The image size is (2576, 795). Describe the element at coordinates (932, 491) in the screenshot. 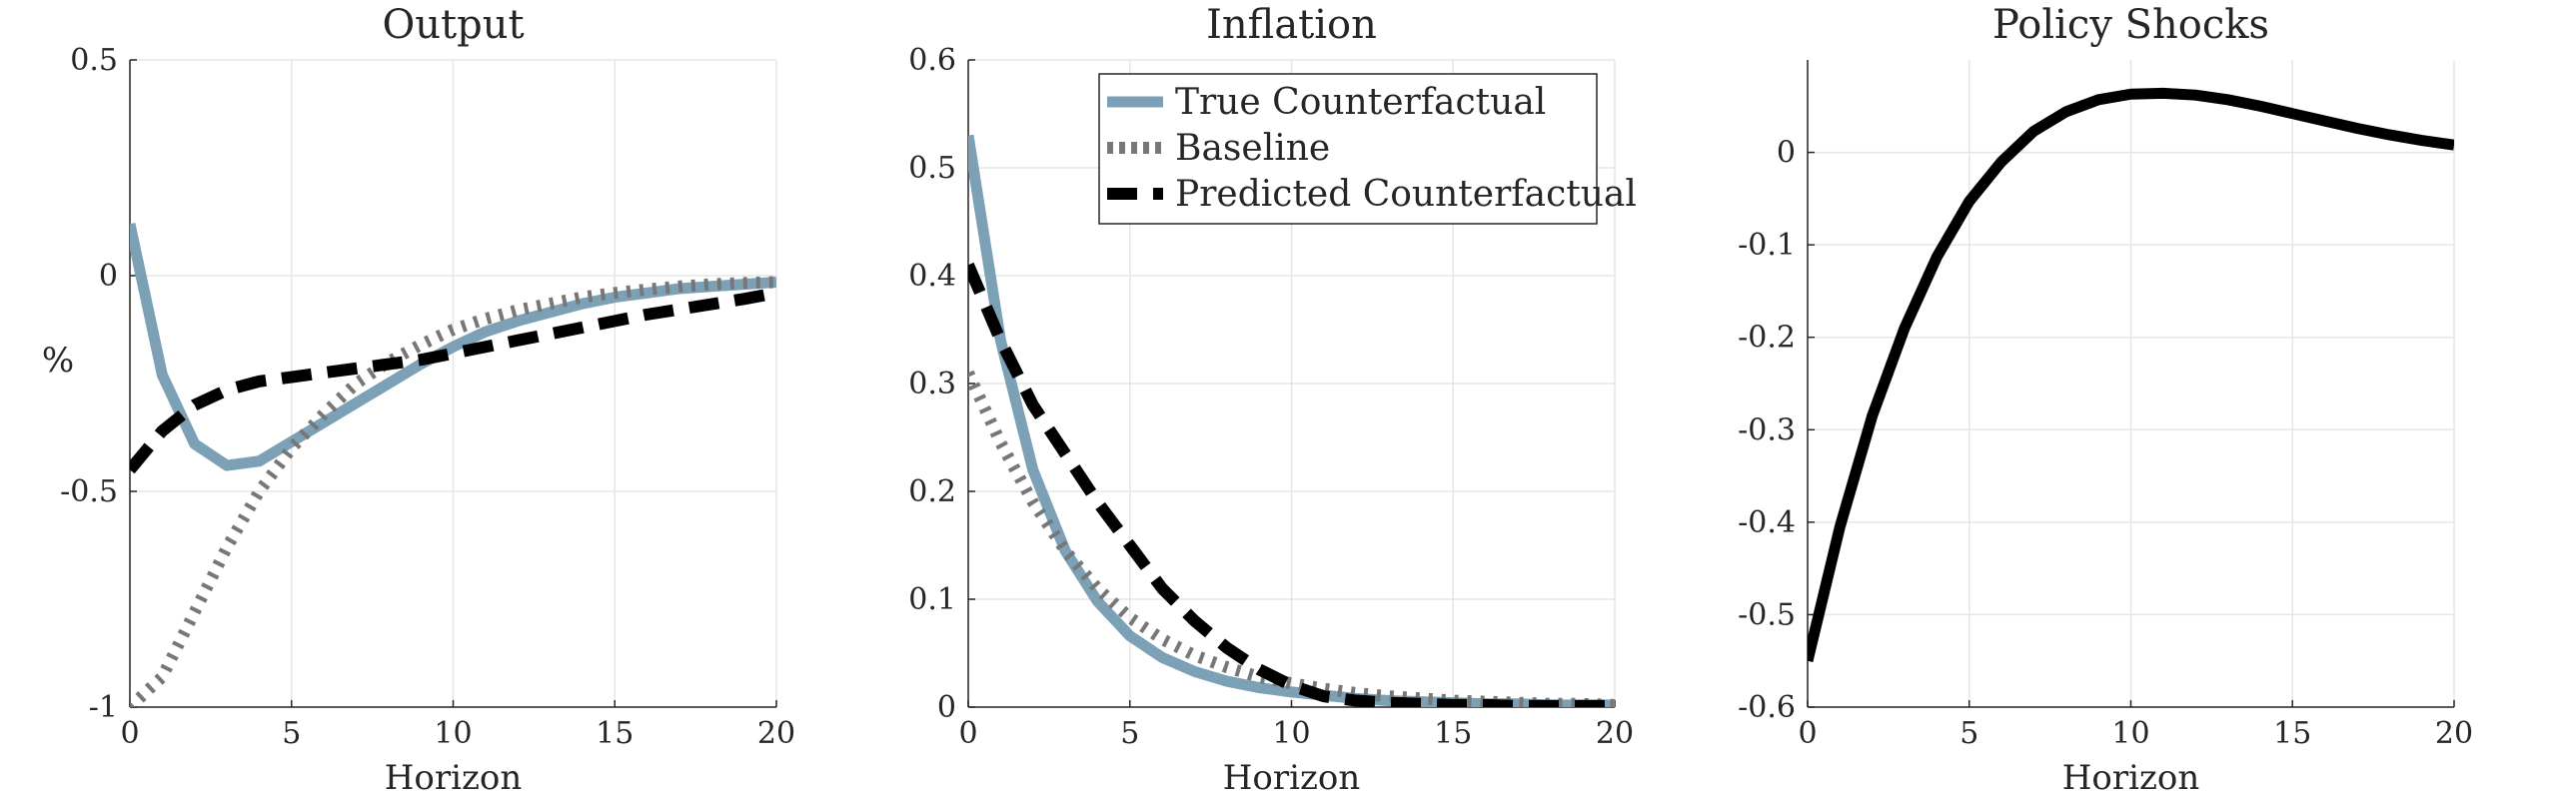

I see `y-tick-label: 0.2` at that location.